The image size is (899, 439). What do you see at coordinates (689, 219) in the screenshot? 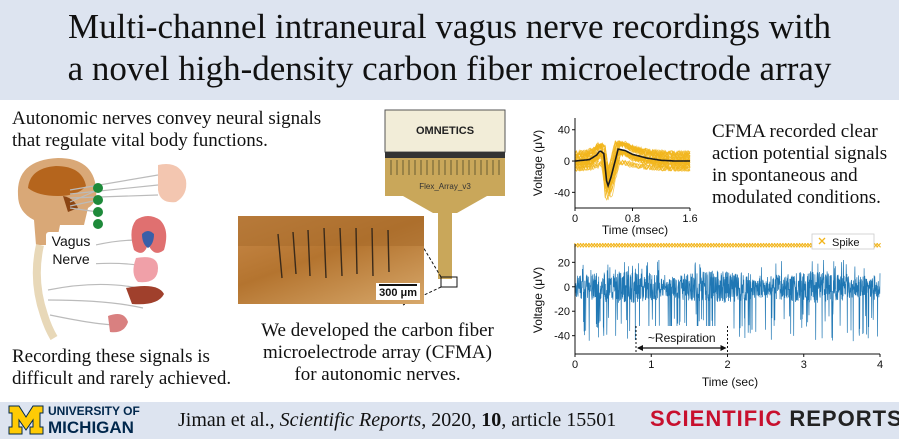
I see `waveform-x-tick-label: 1.6` at bounding box center [689, 219].